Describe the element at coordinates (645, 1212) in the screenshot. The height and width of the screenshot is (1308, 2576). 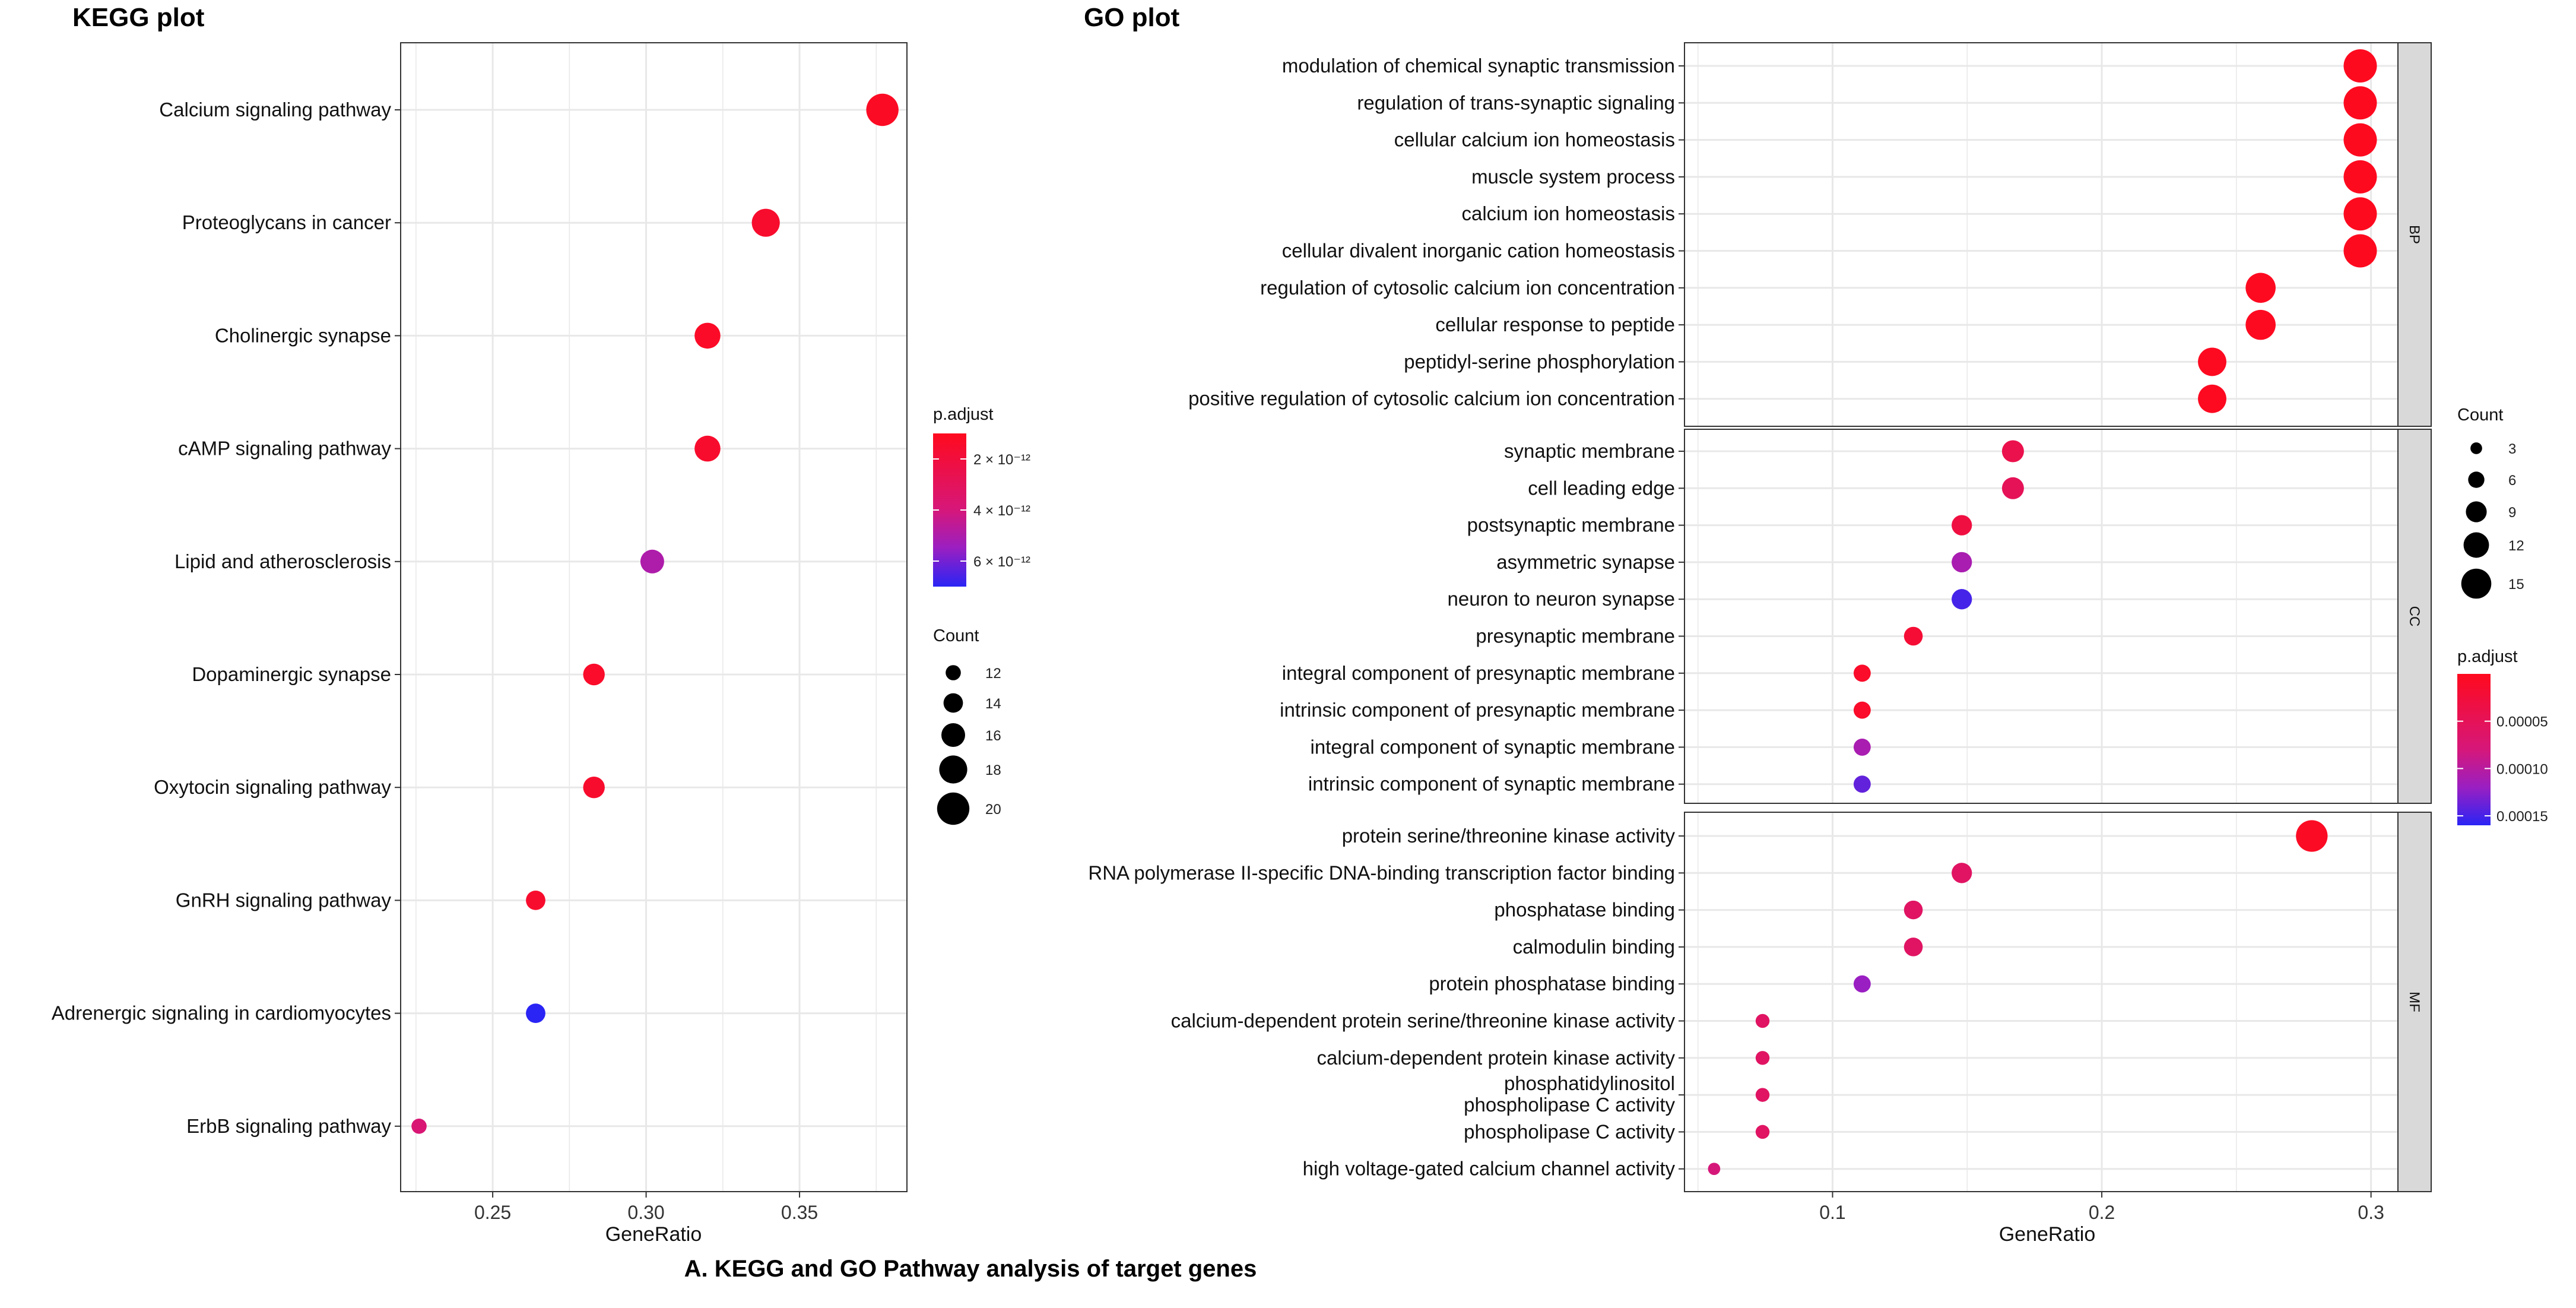
I see `kegg-x-tick-label: 0.30` at that location.